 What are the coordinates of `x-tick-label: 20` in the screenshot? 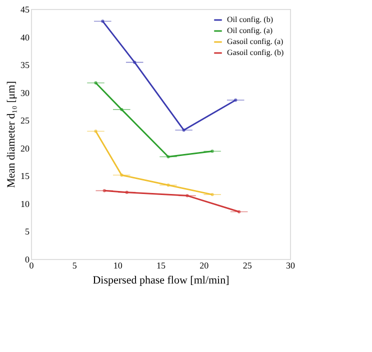 It's located at (205, 265).